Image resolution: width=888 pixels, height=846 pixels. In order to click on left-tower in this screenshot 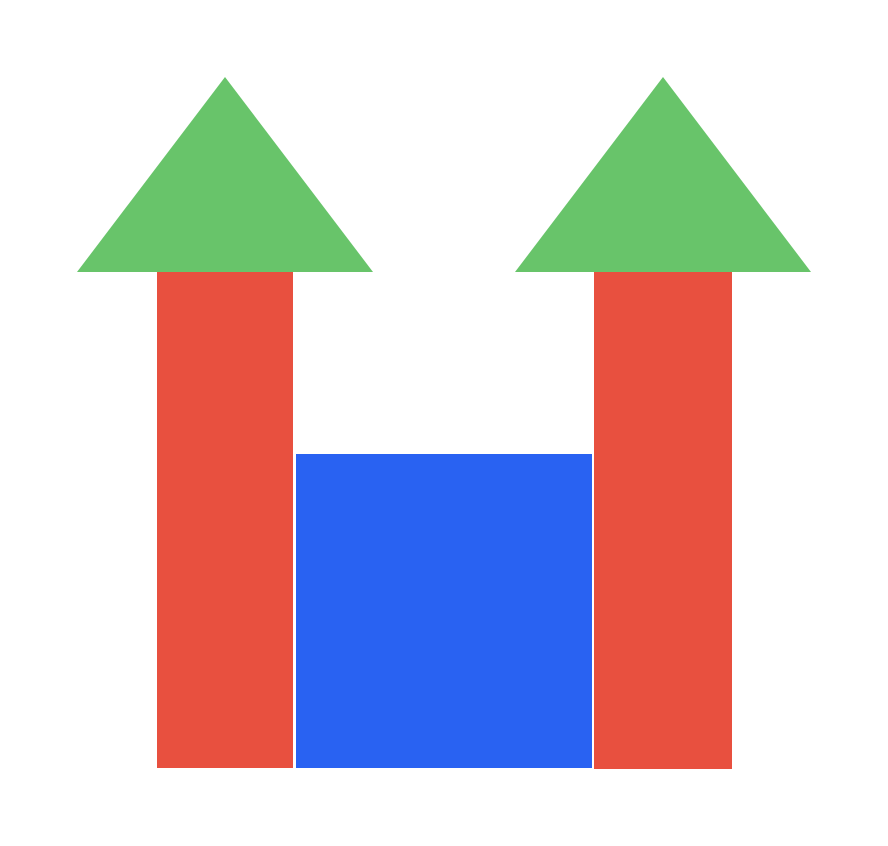, I will do `click(225, 519)`.